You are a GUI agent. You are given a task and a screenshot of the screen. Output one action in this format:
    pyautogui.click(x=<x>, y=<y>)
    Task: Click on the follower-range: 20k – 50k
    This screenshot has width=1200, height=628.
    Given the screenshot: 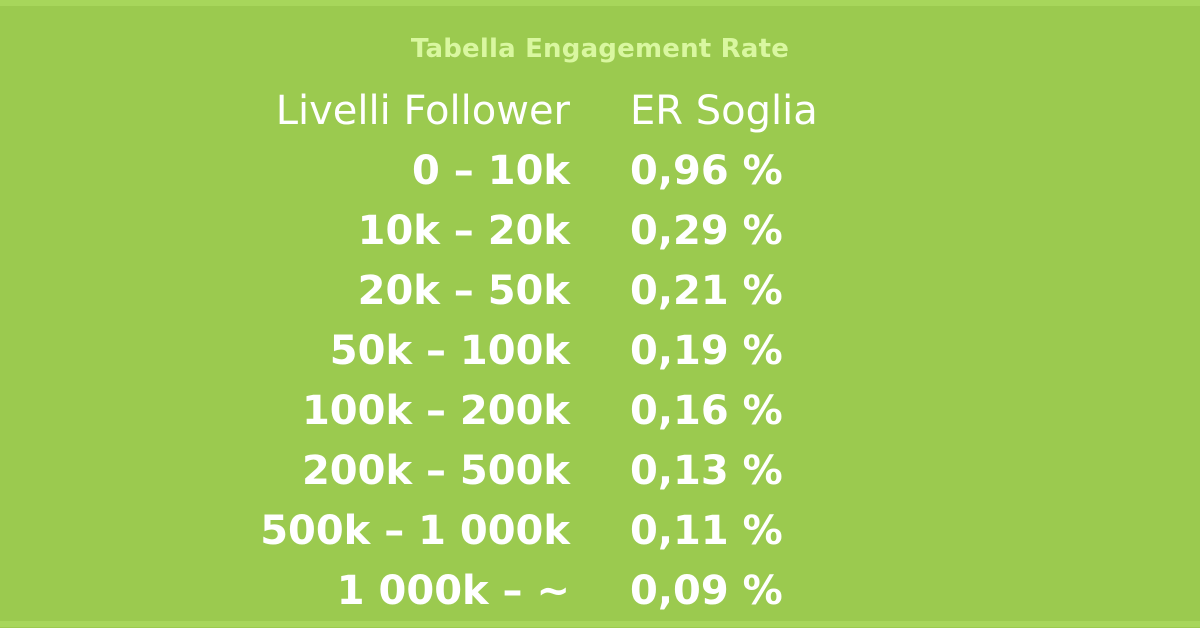 What is the action you would take?
    pyautogui.click(x=463, y=291)
    